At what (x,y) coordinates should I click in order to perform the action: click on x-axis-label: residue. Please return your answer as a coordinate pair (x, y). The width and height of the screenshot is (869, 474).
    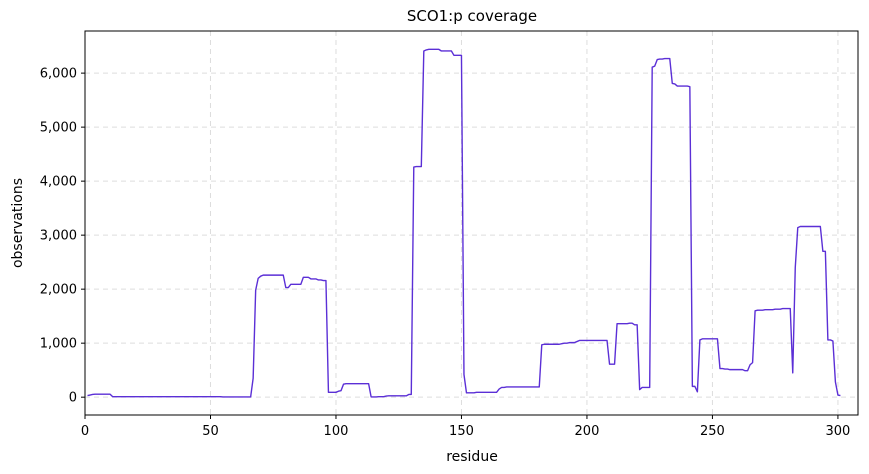
    Looking at the image, I should click on (472, 457).